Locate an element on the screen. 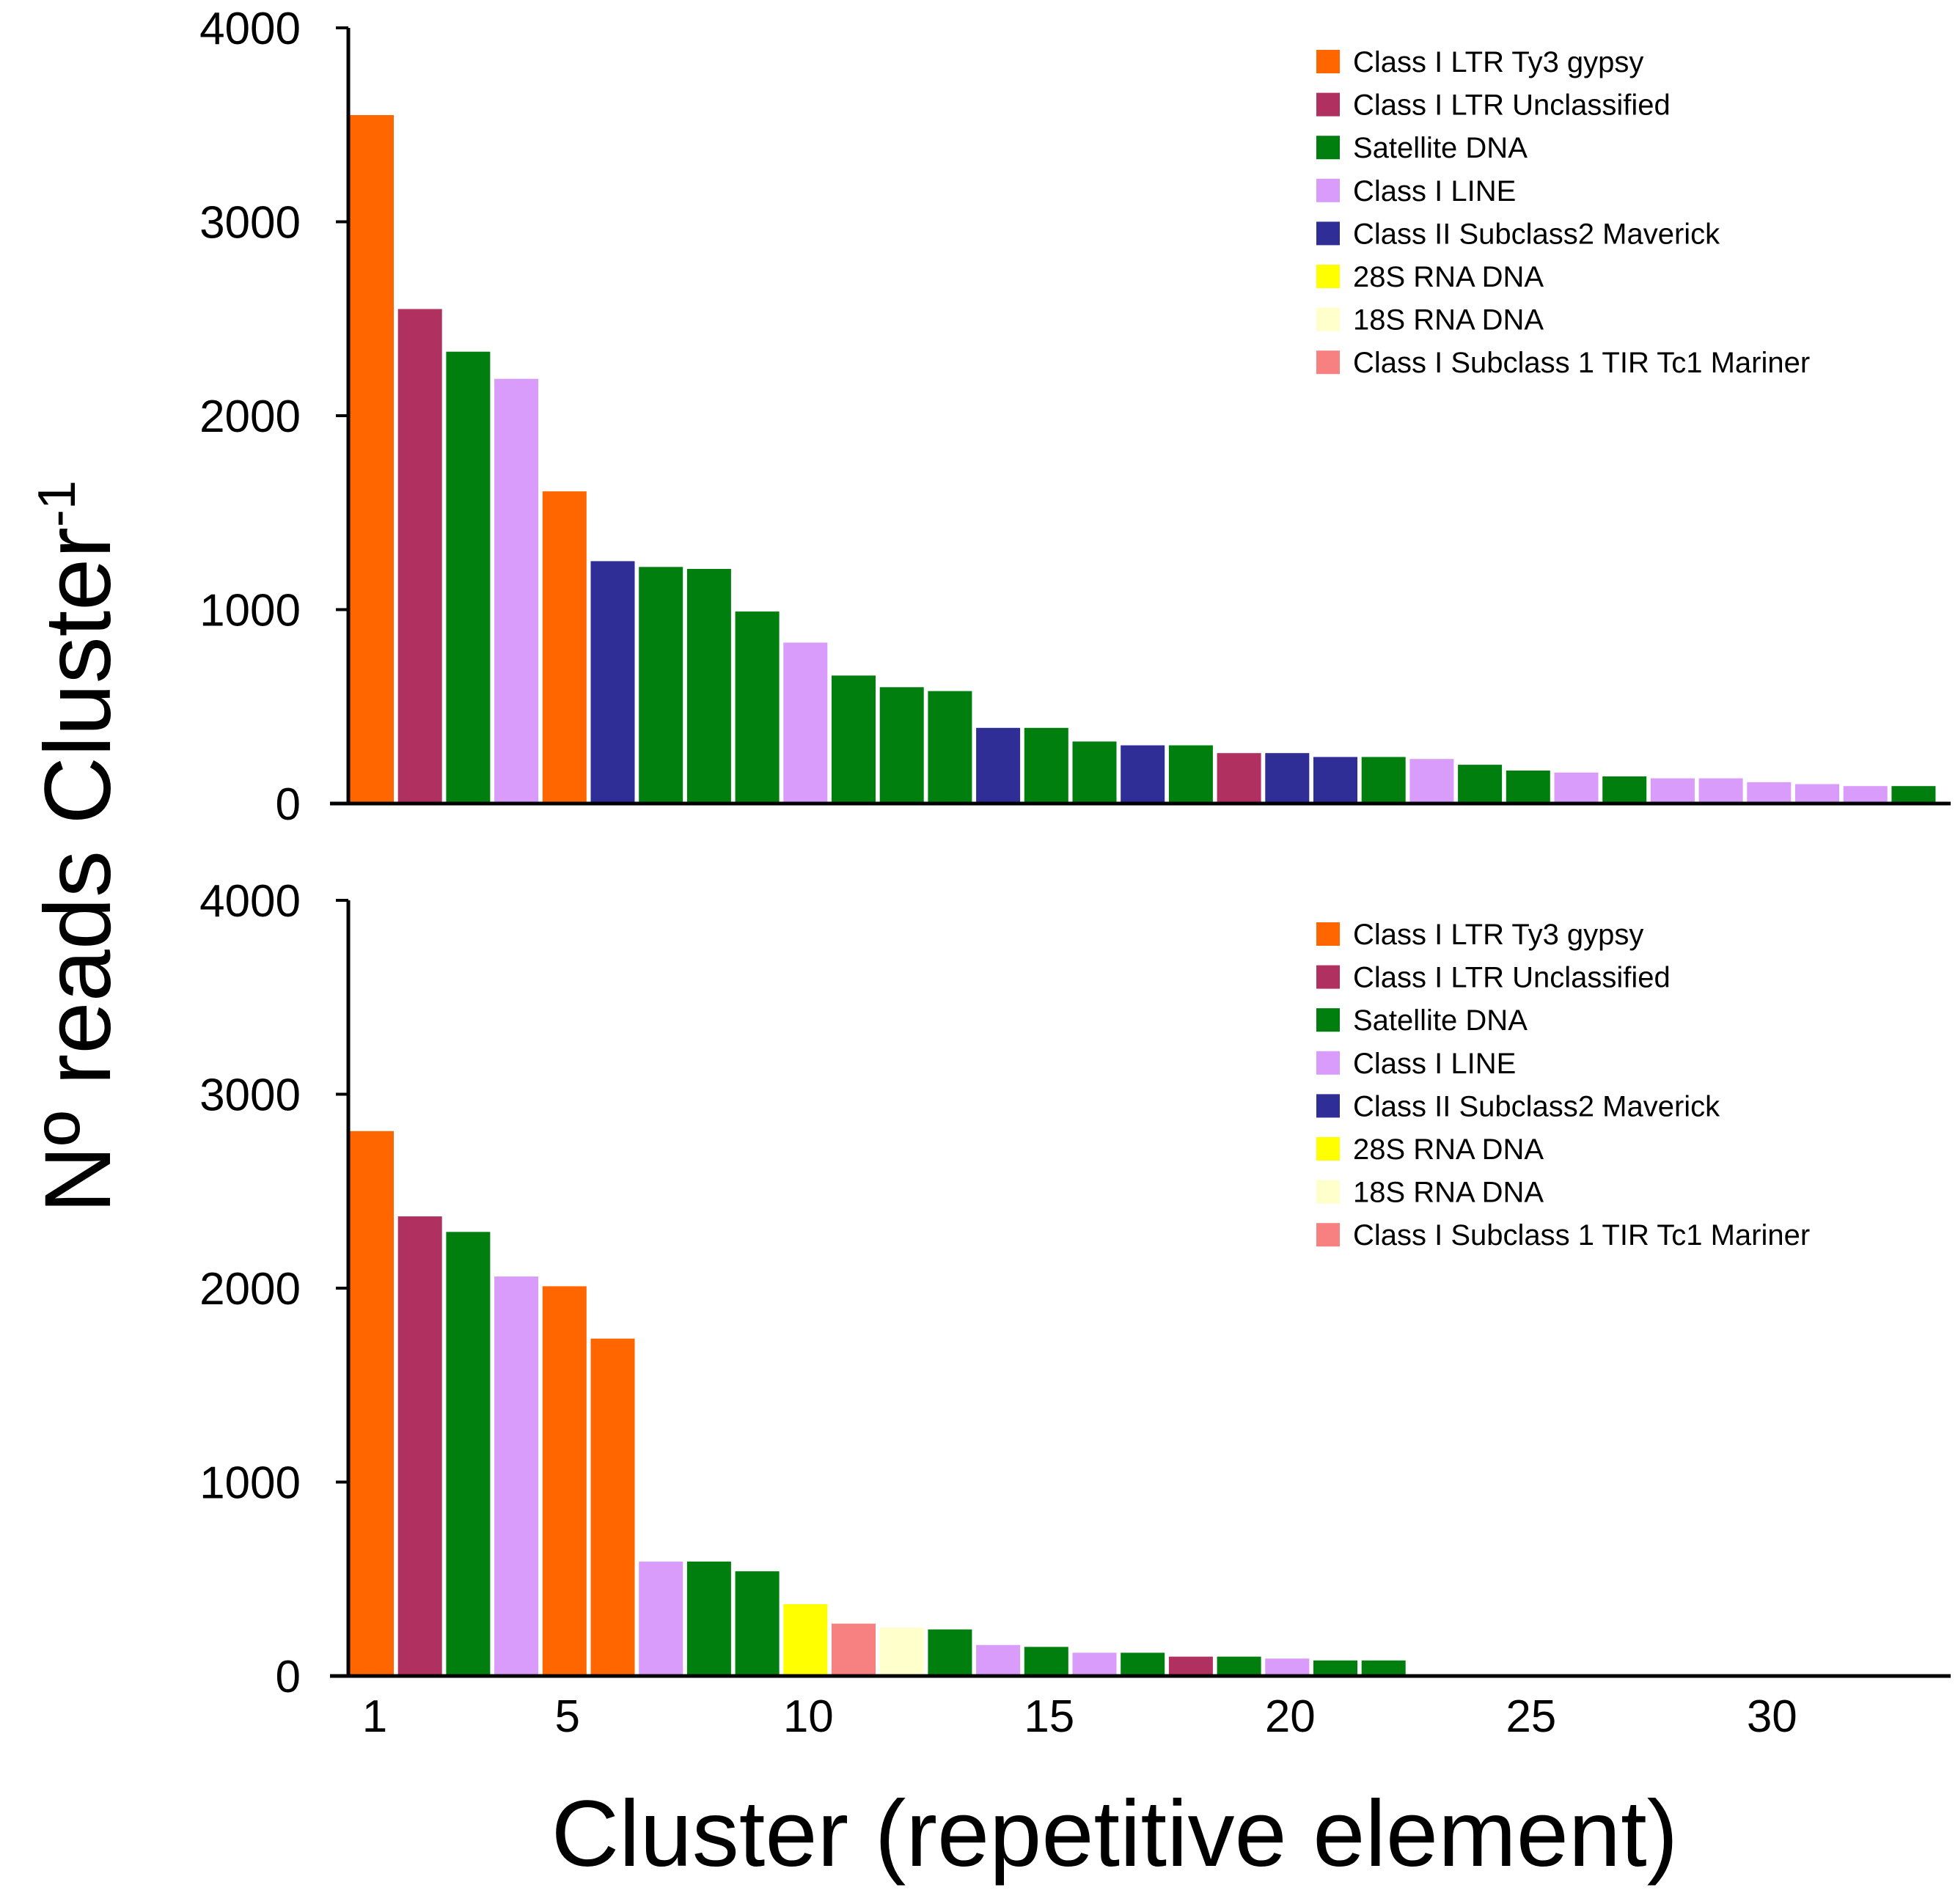 The image size is (1958, 1904). bottom-legend-label-28s-rna-dna: 28S RNA DNA is located at coordinates (1448, 1150).